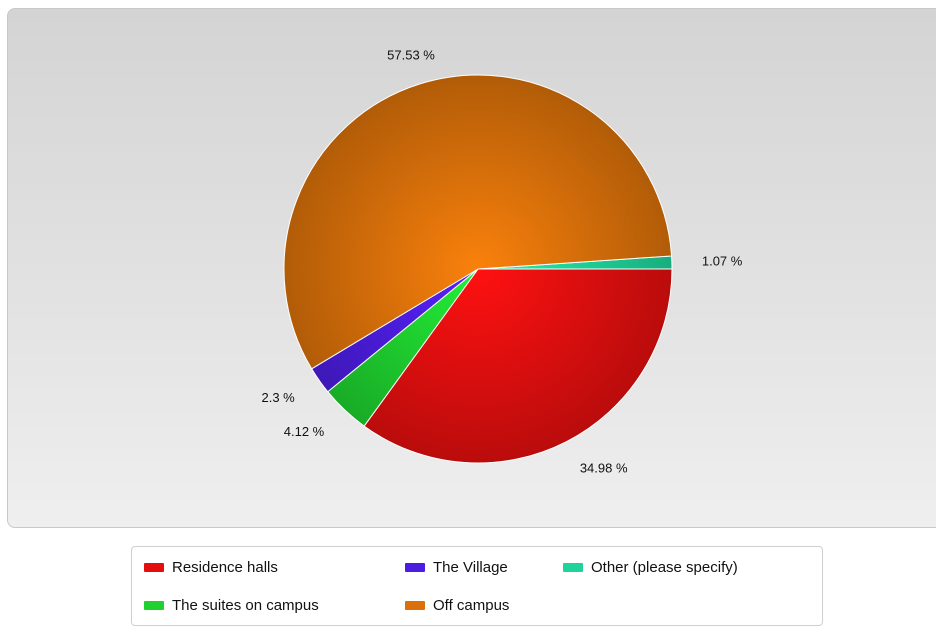  What do you see at coordinates (604, 468) in the screenshot?
I see `slice-value-label: 34.98 %` at bounding box center [604, 468].